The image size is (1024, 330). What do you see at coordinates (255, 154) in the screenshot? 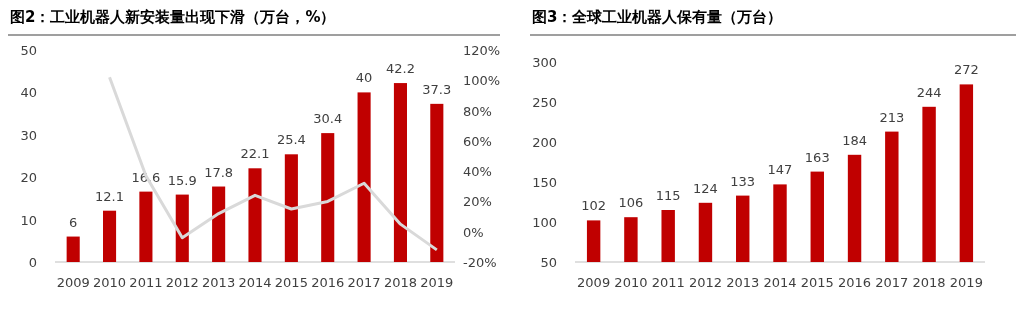
I see `data-label: 22.1` at bounding box center [255, 154].